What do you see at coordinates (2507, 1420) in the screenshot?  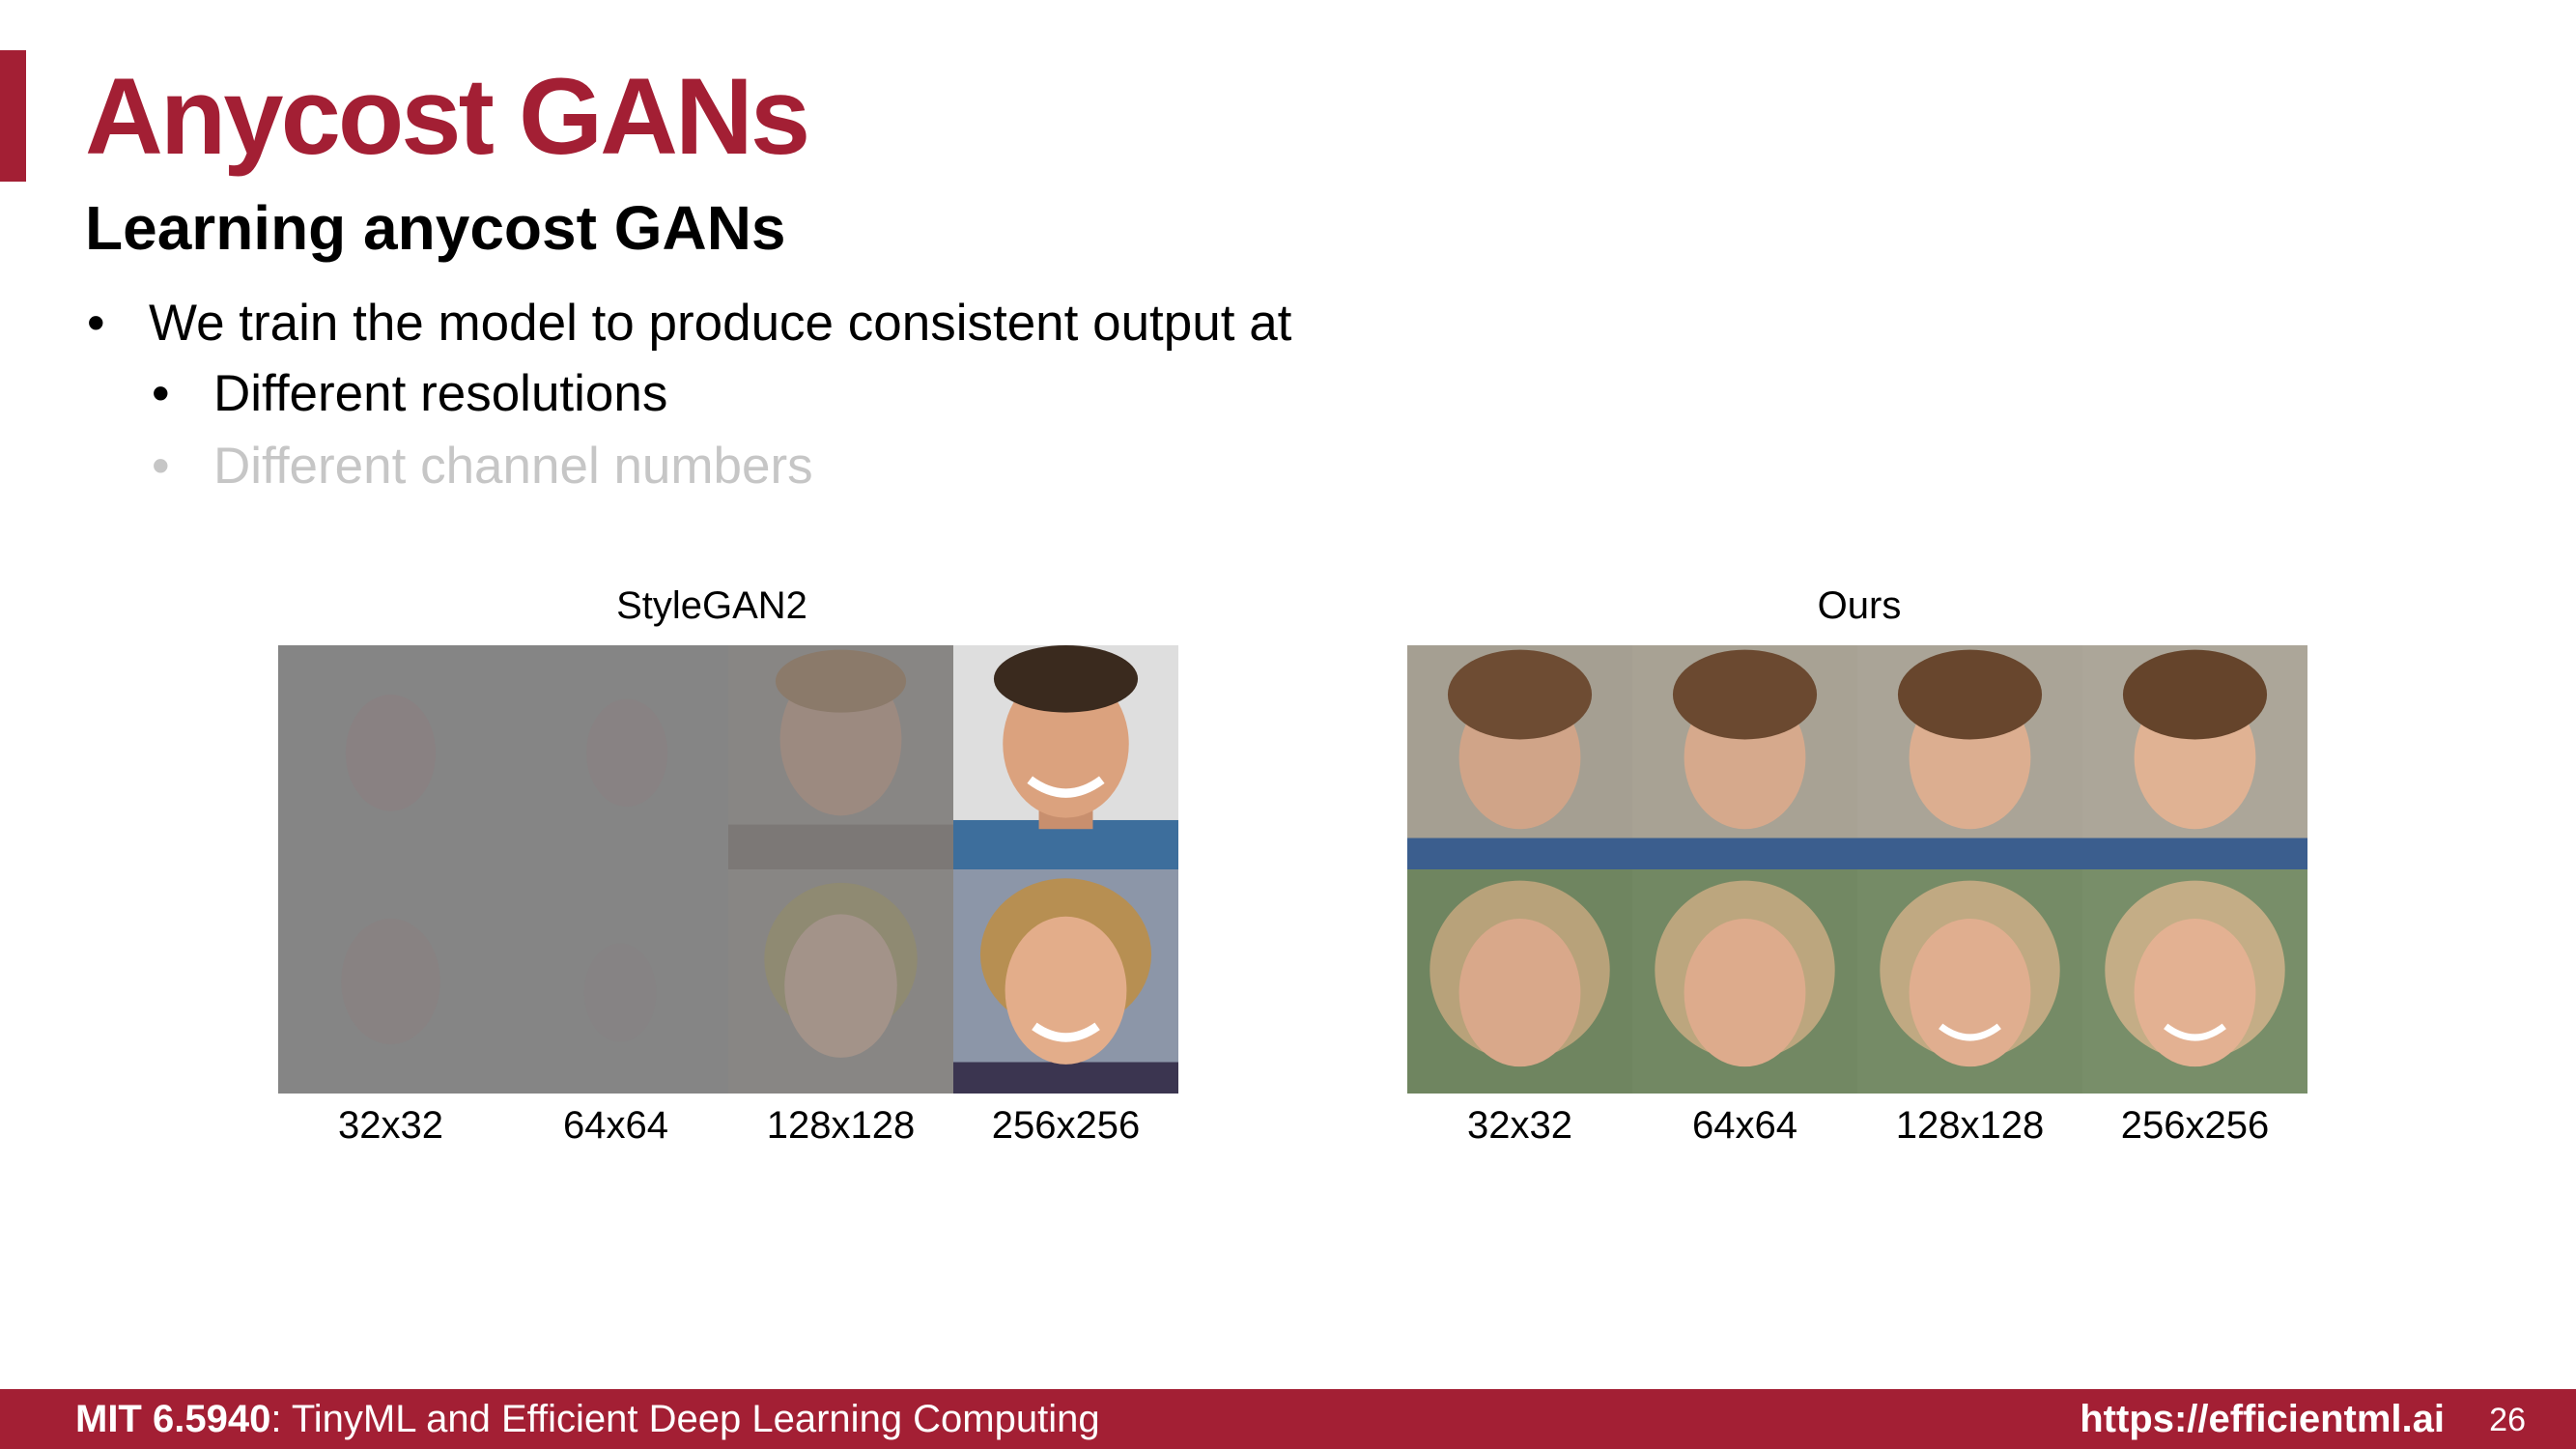 I see `page-number: 26` at bounding box center [2507, 1420].